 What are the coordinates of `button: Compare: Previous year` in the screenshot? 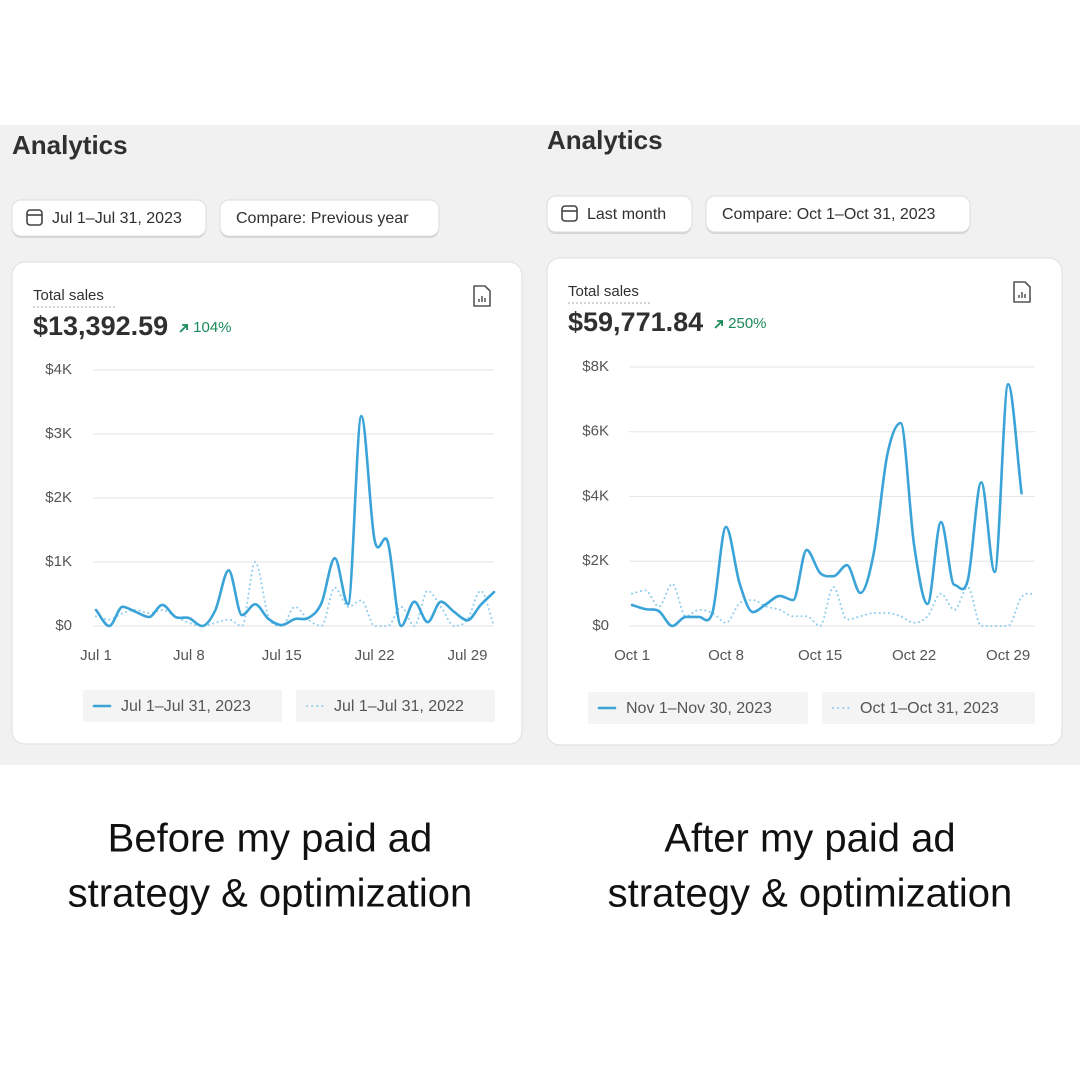 It's located at (329, 218).